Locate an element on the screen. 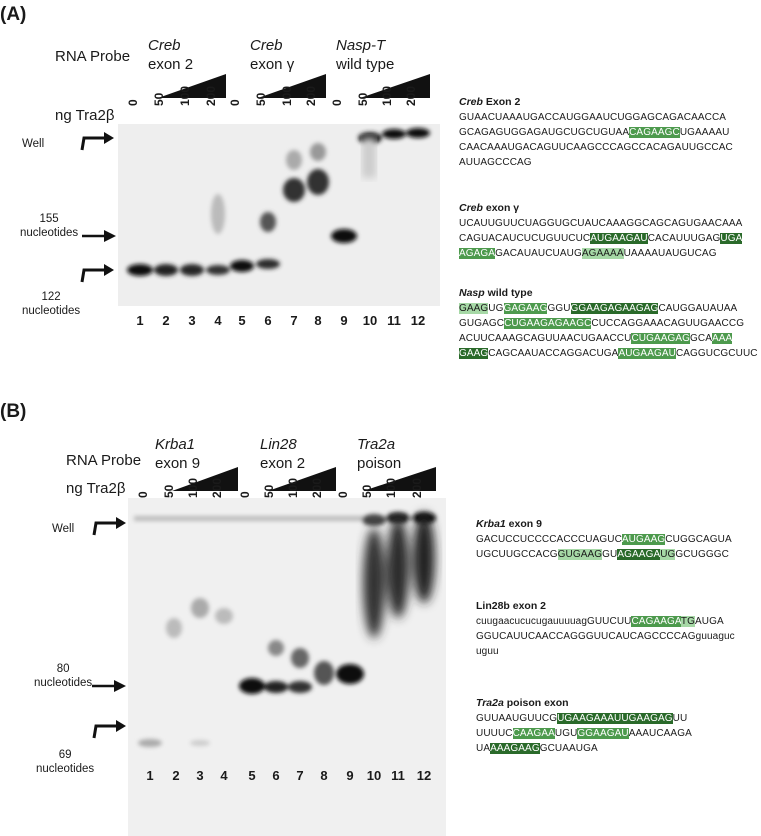  sequence-title: Creb exon γ is located at coordinates (489, 208).